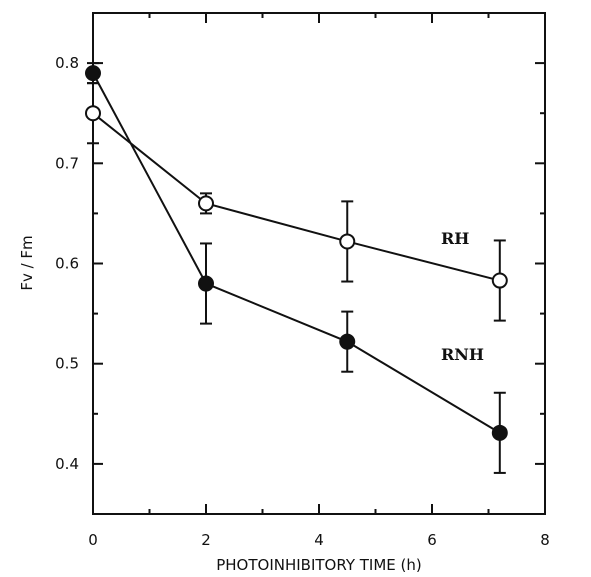  Describe the element at coordinates (432, 540) in the screenshot. I see `x-tick-label: 6` at that location.